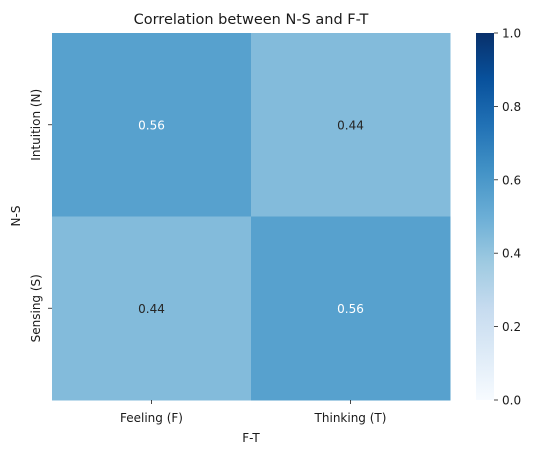  Describe the element at coordinates (40, 215) in the screenshot. I see `y-axis: Intuition (N) Sensing (S)` at that location.